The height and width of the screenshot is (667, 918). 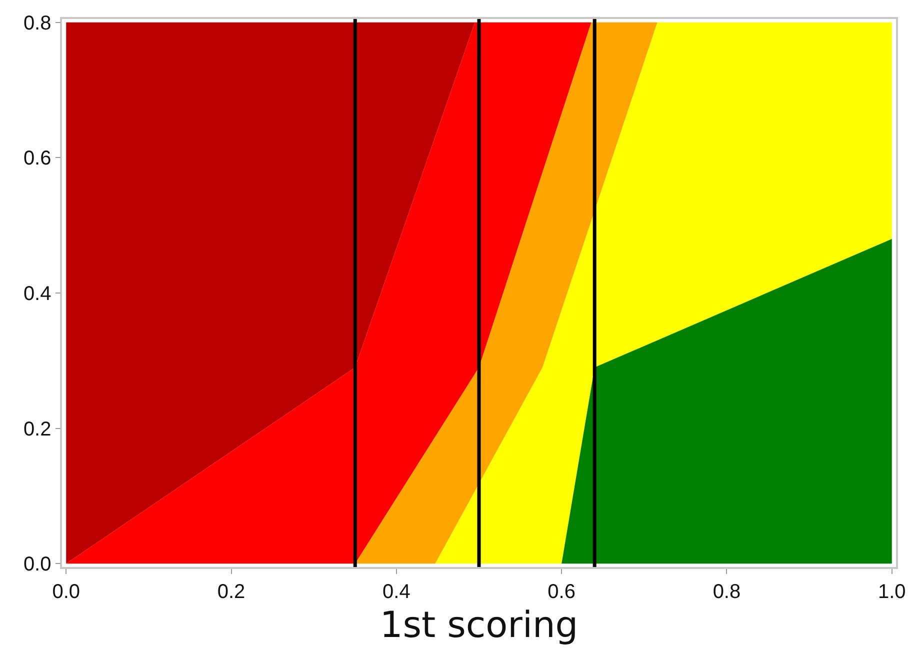 I want to click on x-tick-label: 0.2, so click(x=231, y=591).